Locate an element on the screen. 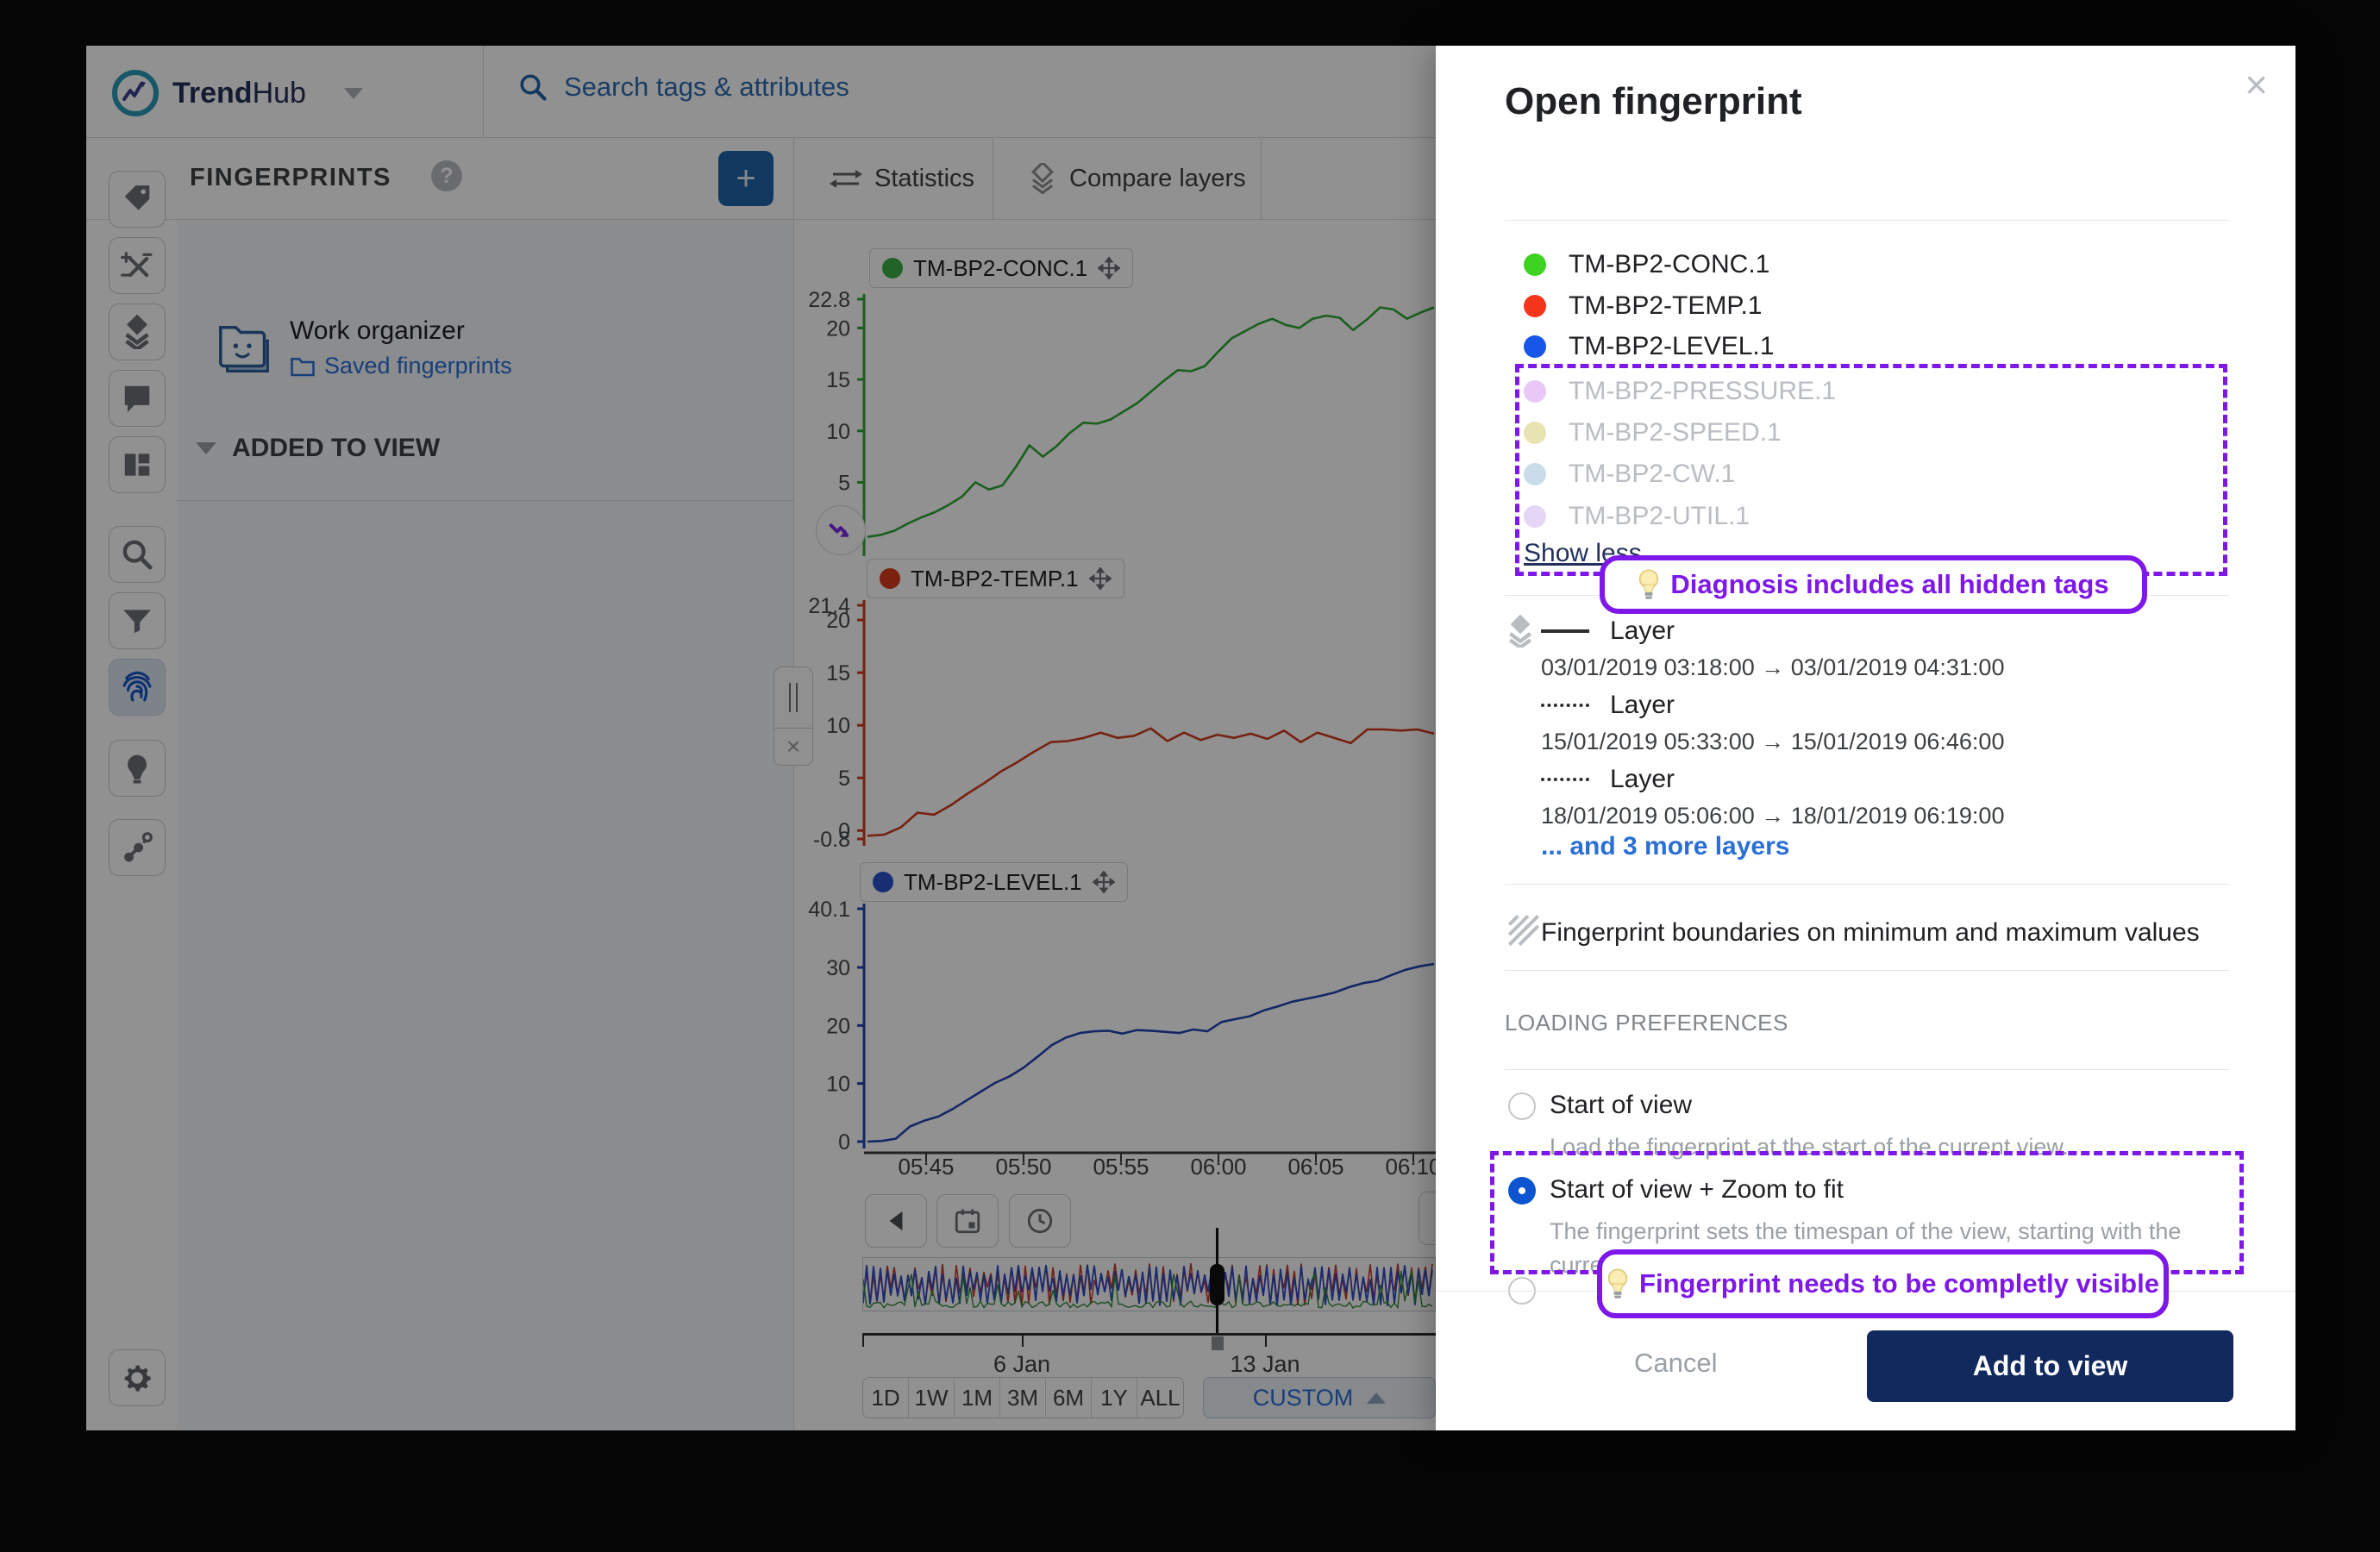 Image resolution: width=2380 pixels, height=1552 pixels. overview-strip is located at coordinates (1149, 1284).